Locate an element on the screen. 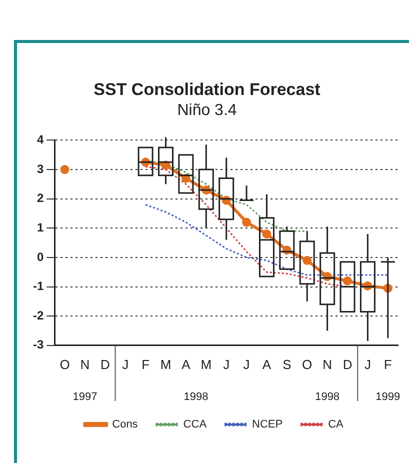 The height and width of the screenshot is (472, 414). legend-label: CCA is located at coordinates (195, 424).